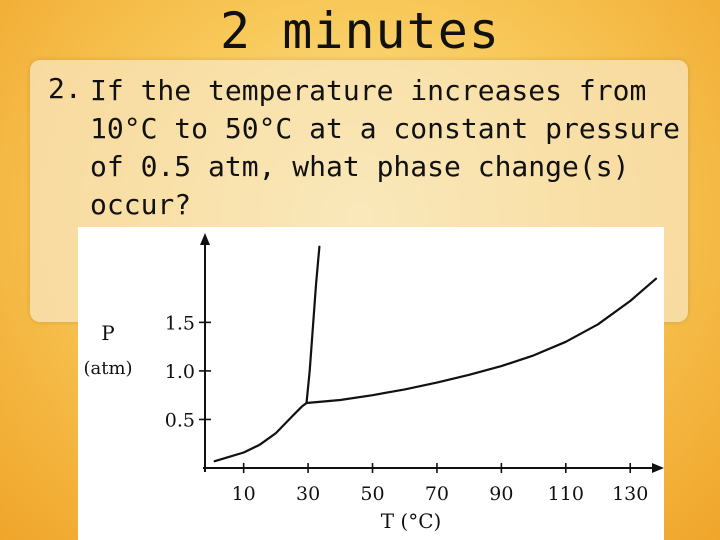 This screenshot has width=720, height=540. Describe the element at coordinates (360, 31) in the screenshot. I see `slide-title: 2 minutes` at that location.